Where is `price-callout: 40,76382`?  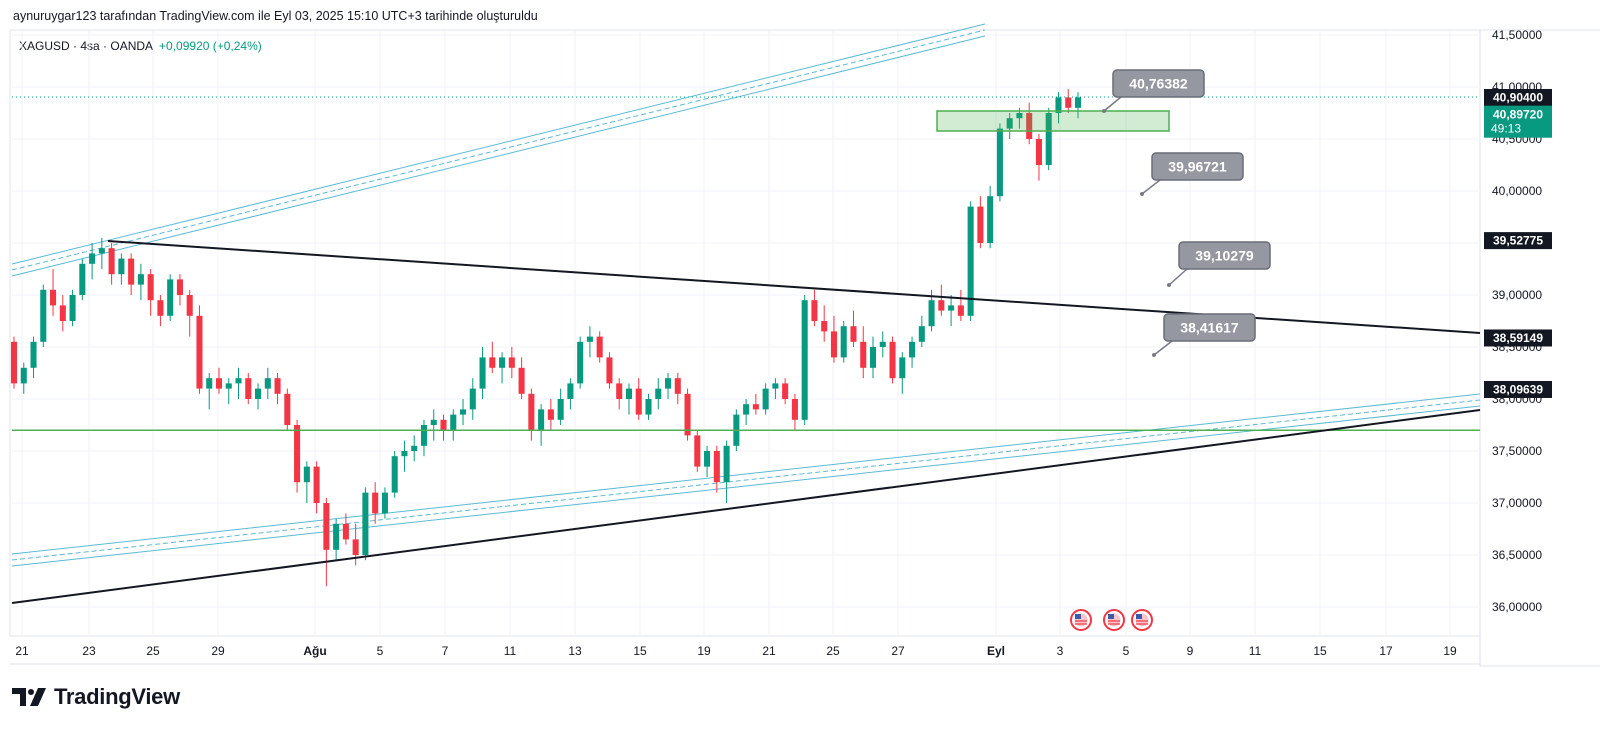
price-callout: 40,76382 is located at coordinates (1153, 91).